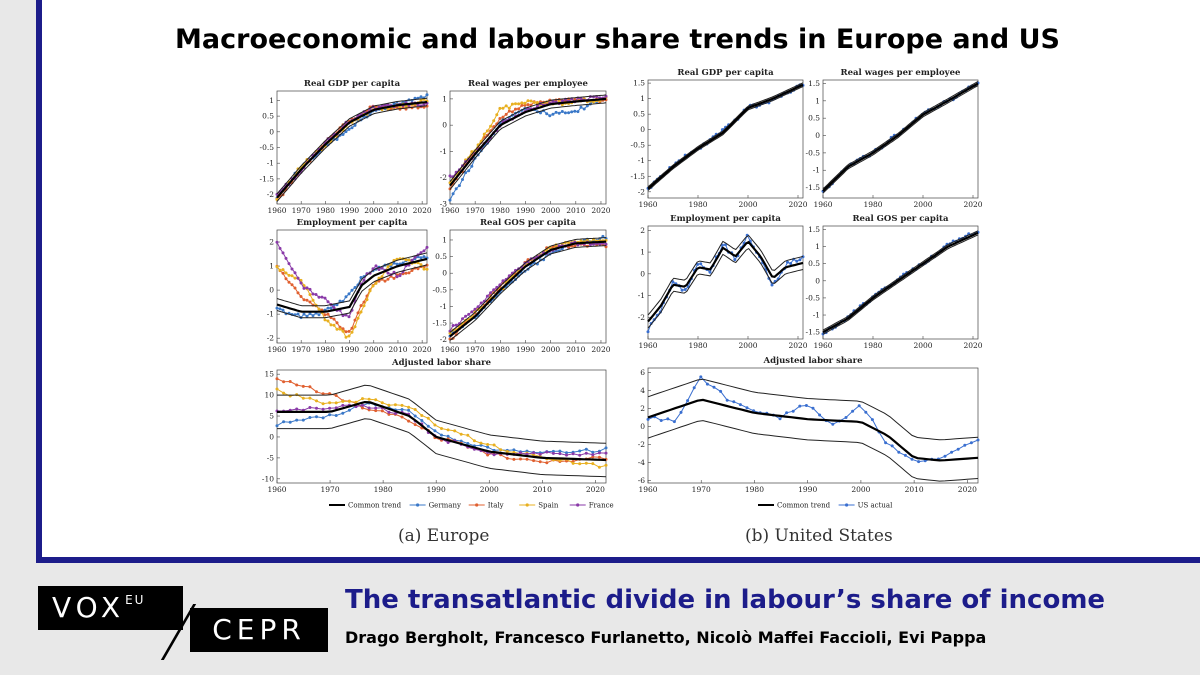  What do you see at coordinates (183, 623) in the screenshot?
I see `voxeu-cepr-logo: VOXEU CEPR` at bounding box center [183, 623].